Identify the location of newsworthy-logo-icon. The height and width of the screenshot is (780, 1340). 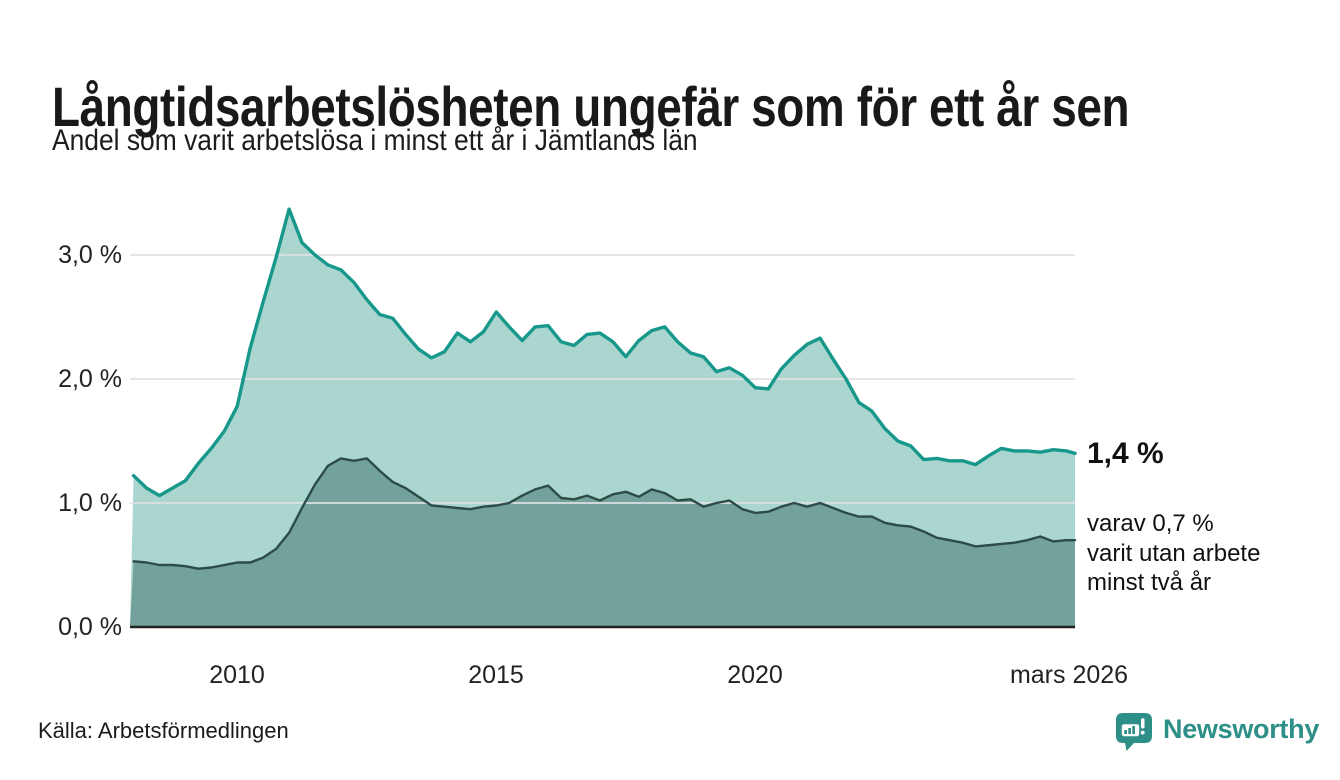
(1134, 729).